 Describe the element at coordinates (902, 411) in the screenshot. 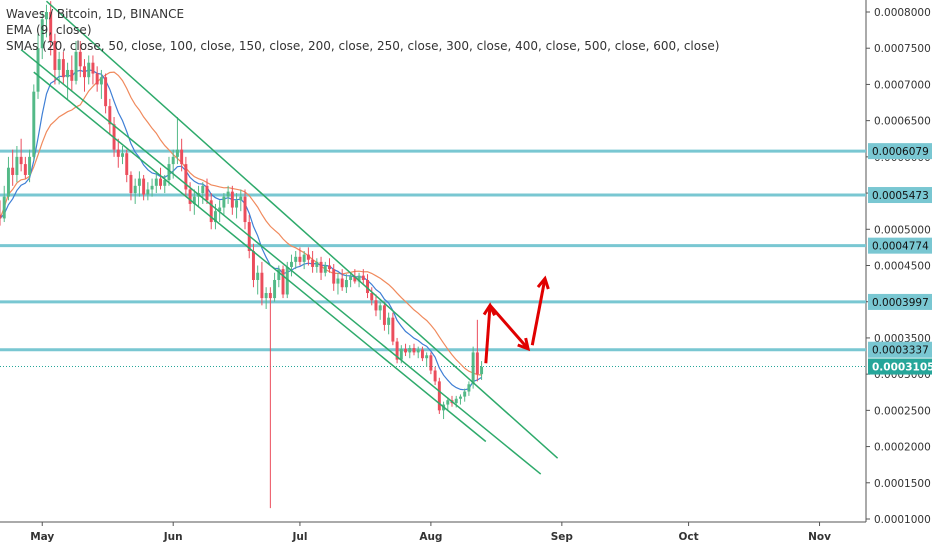

I see `y-tick-label: 0.0002500` at that location.